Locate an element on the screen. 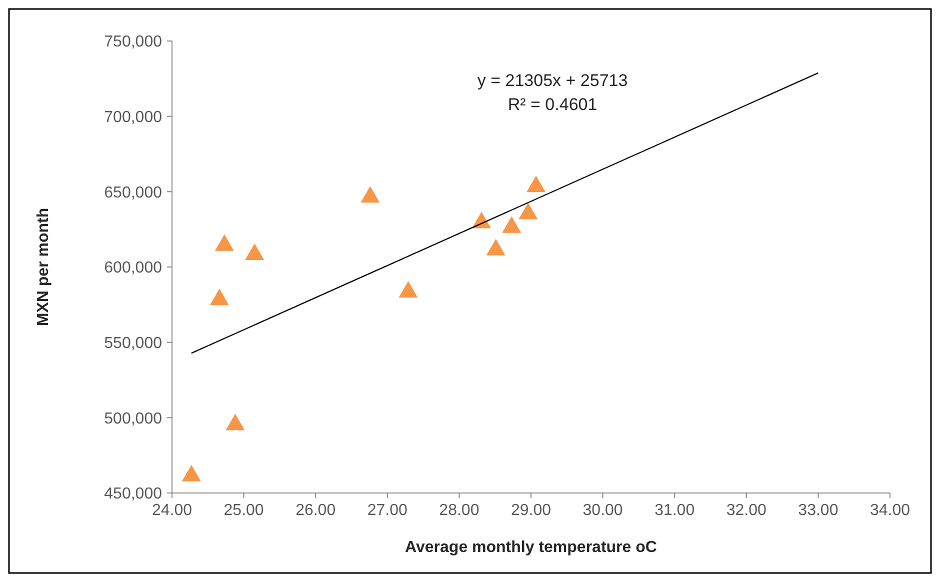 Image resolution: width=940 pixels, height=582 pixels. x-tick-label: 34.00 is located at coordinates (890, 510).